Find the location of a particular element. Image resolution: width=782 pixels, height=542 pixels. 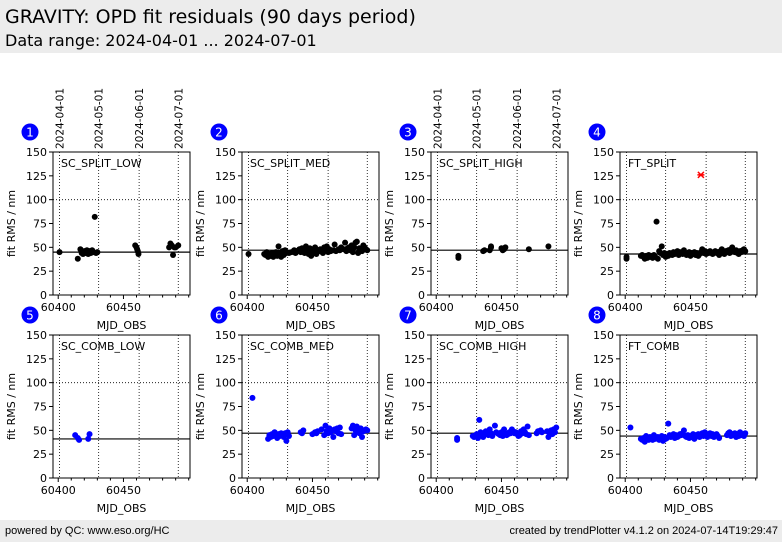

panel-number: 6 is located at coordinates (219, 316).